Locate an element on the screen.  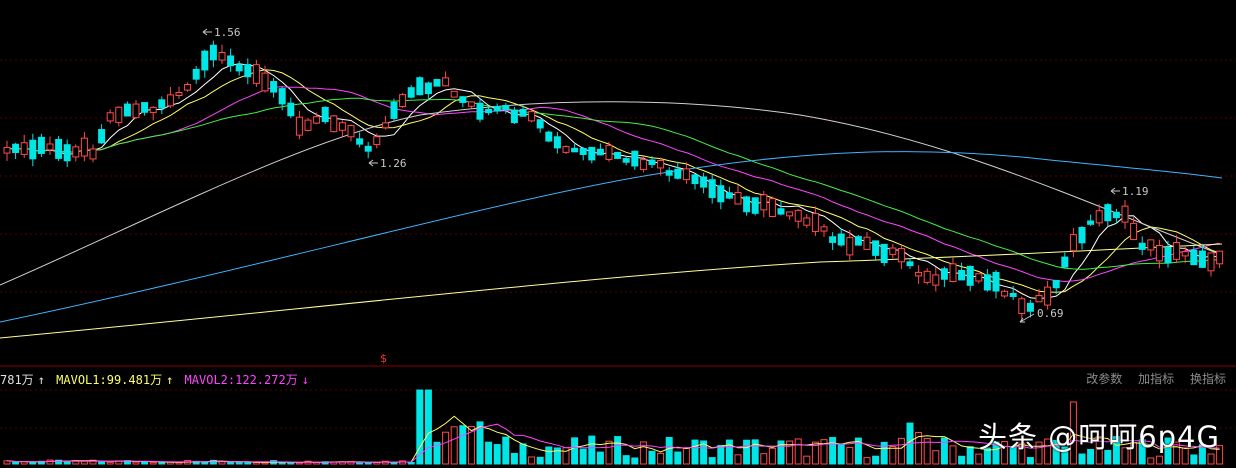
mavol2-line is located at coordinates (613, 443).